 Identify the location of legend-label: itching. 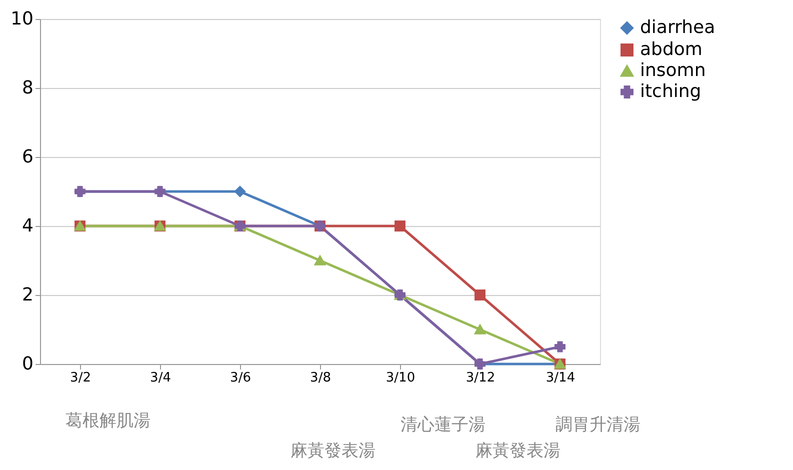
(671, 91).